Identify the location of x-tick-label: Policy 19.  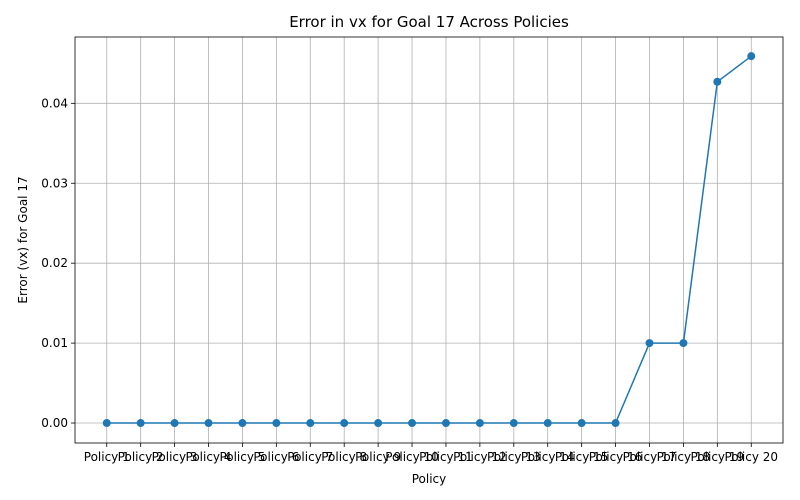
(718, 457).